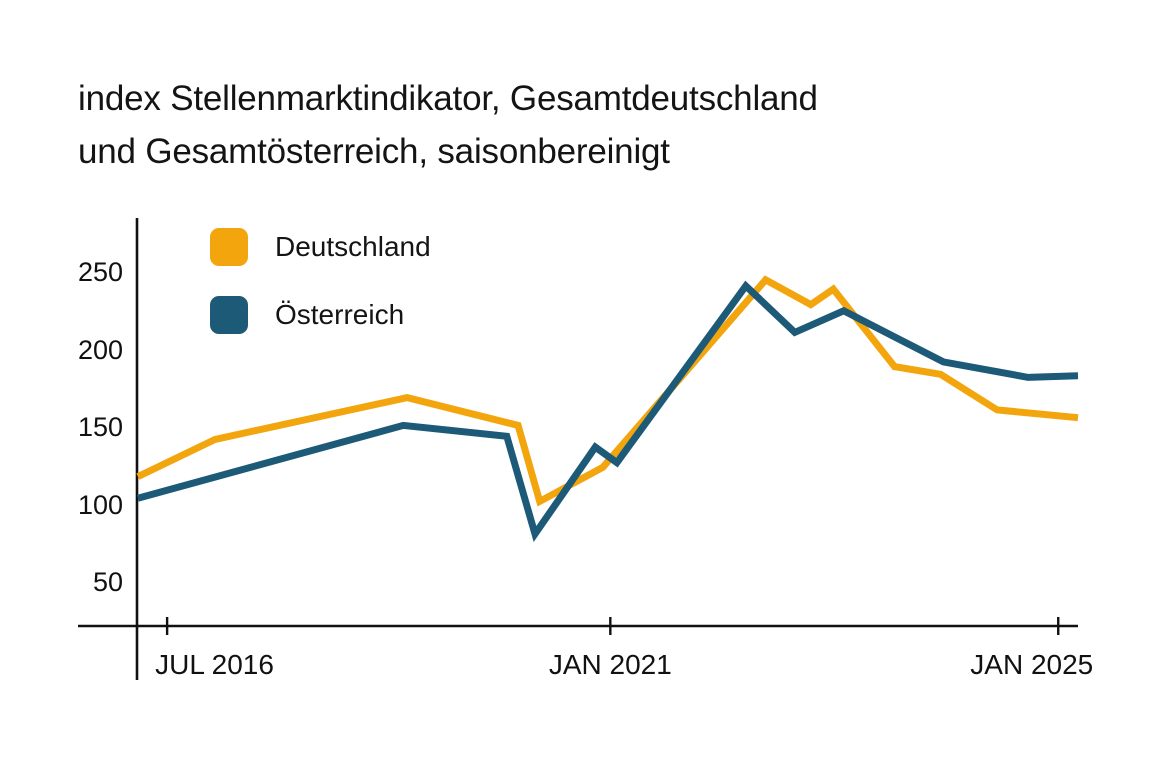 This screenshot has width=1160, height=760. What do you see at coordinates (100, 427) in the screenshot?
I see `y-axis-label: 150` at bounding box center [100, 427].